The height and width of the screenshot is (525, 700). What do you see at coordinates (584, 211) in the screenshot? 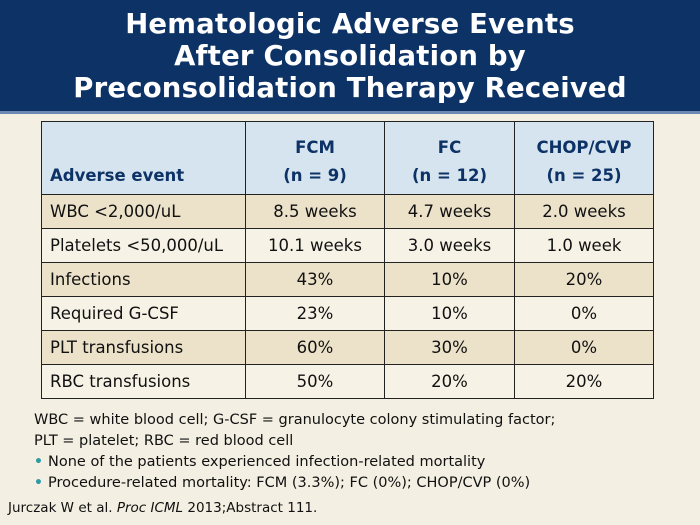
I see `cell-chop-cvp: 2.0 weeks` at bounding box center [584, 211].